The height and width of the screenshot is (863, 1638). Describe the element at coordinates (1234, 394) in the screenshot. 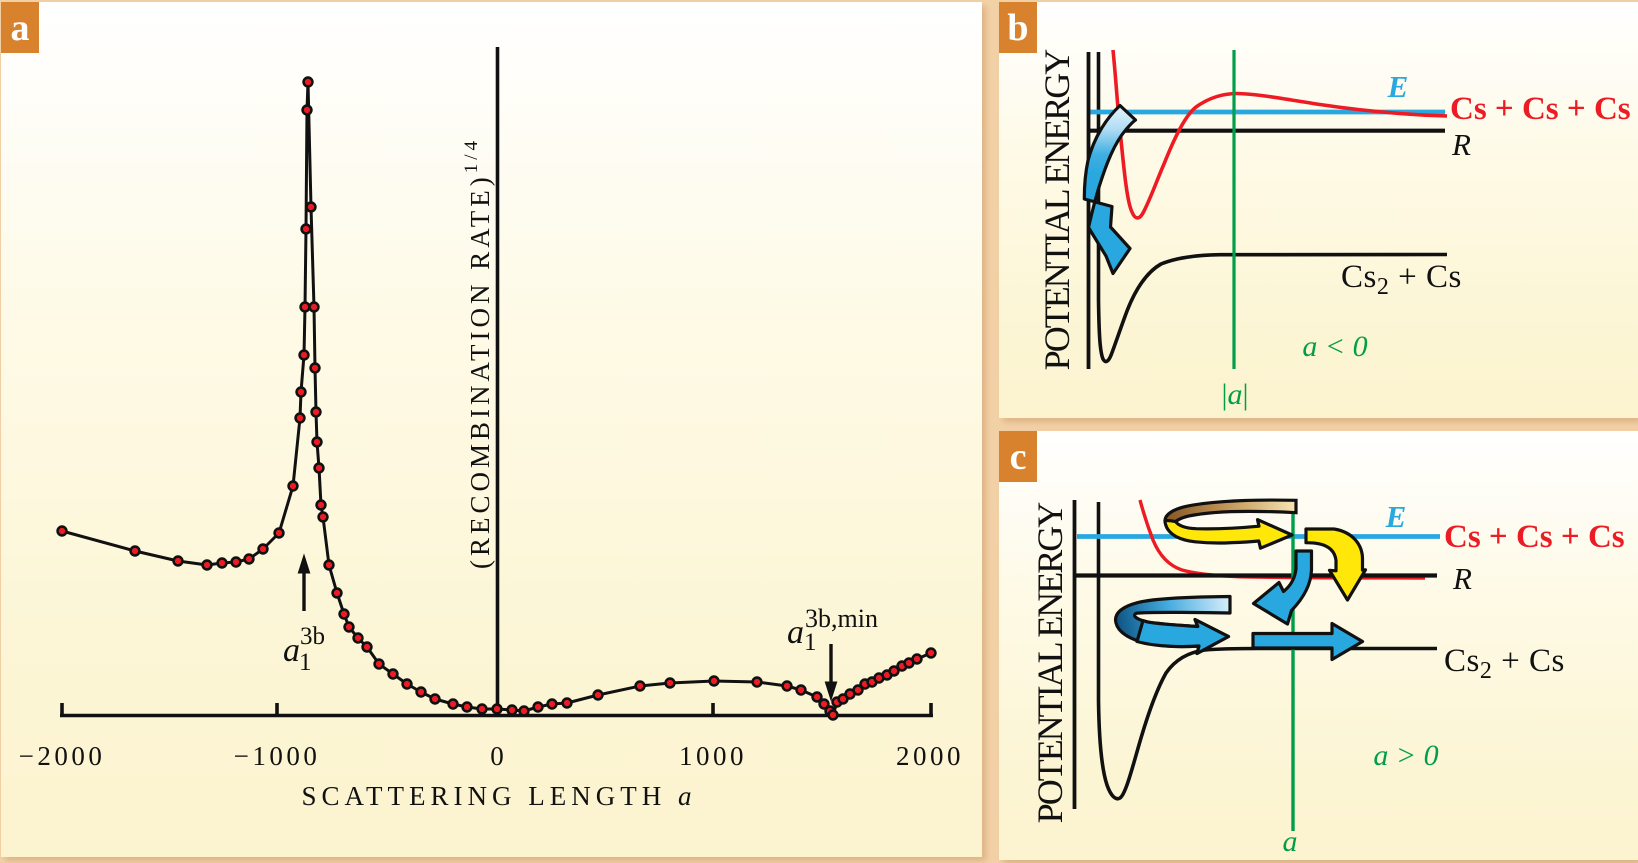

I see `svg-text: |a|` at that location.